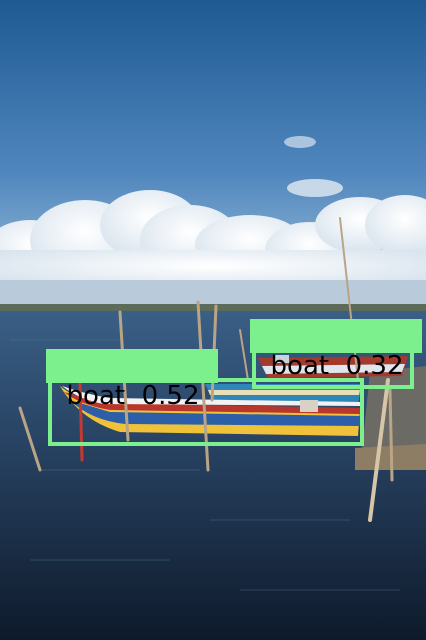  What do you see at coordinates (284, 392) in the screenshot?
I see `middle-boat-stripe` at bounding box center [284, 392].